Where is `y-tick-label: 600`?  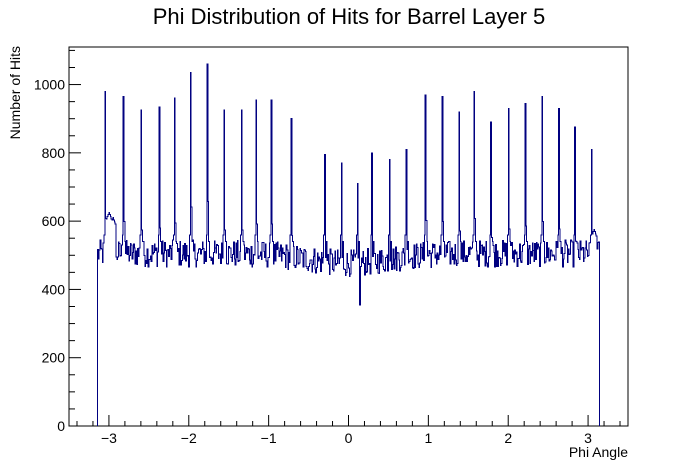
y-tick-label: 600 is located at coordinates (54, 221).